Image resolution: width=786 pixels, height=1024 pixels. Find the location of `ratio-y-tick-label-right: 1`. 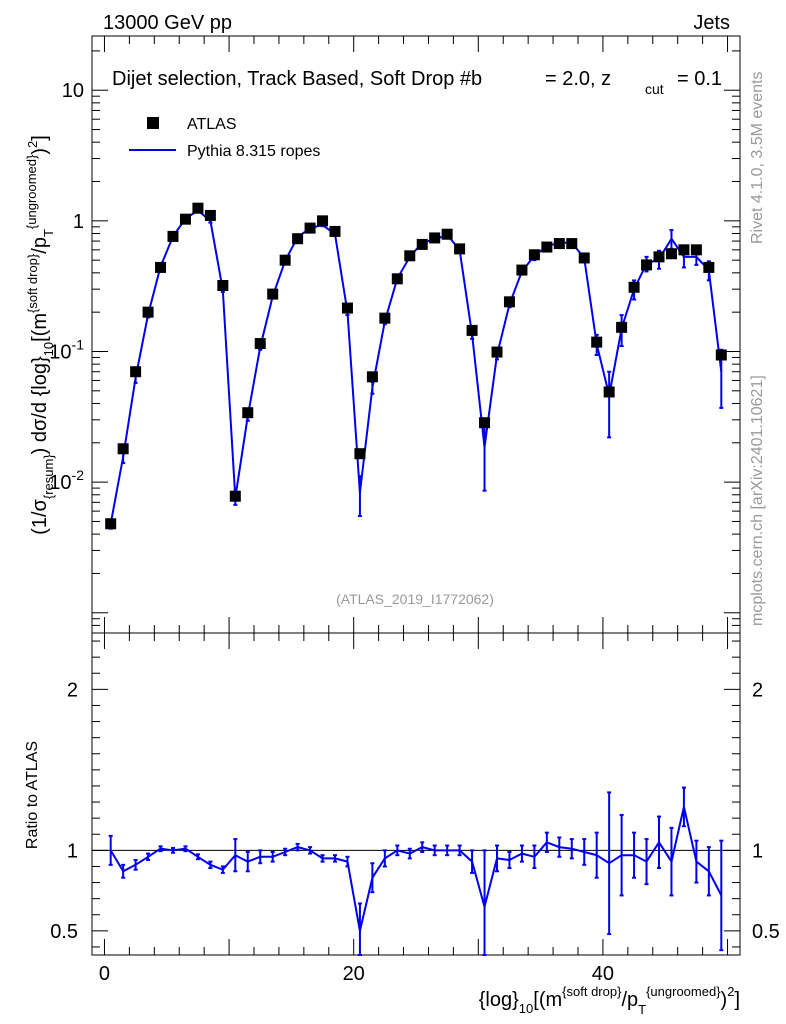

ratio-y-tick-label-right: 1 is located at coordinates (757, 851).